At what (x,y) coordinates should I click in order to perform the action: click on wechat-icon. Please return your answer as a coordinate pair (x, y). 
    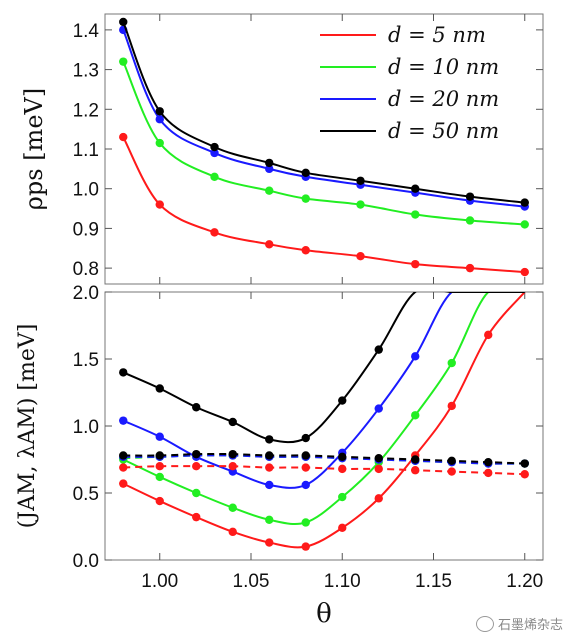
    Looking at the image, I should click on (484, 623).